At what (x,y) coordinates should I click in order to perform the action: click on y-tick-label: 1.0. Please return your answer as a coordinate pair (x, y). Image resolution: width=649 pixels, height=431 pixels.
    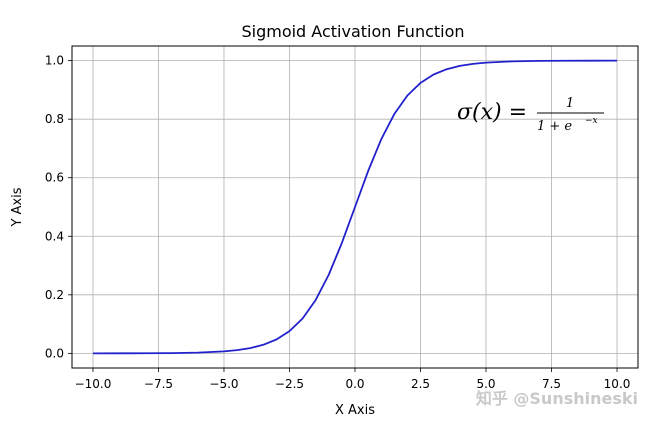
    Looking at the image, I should click on (54, 61).